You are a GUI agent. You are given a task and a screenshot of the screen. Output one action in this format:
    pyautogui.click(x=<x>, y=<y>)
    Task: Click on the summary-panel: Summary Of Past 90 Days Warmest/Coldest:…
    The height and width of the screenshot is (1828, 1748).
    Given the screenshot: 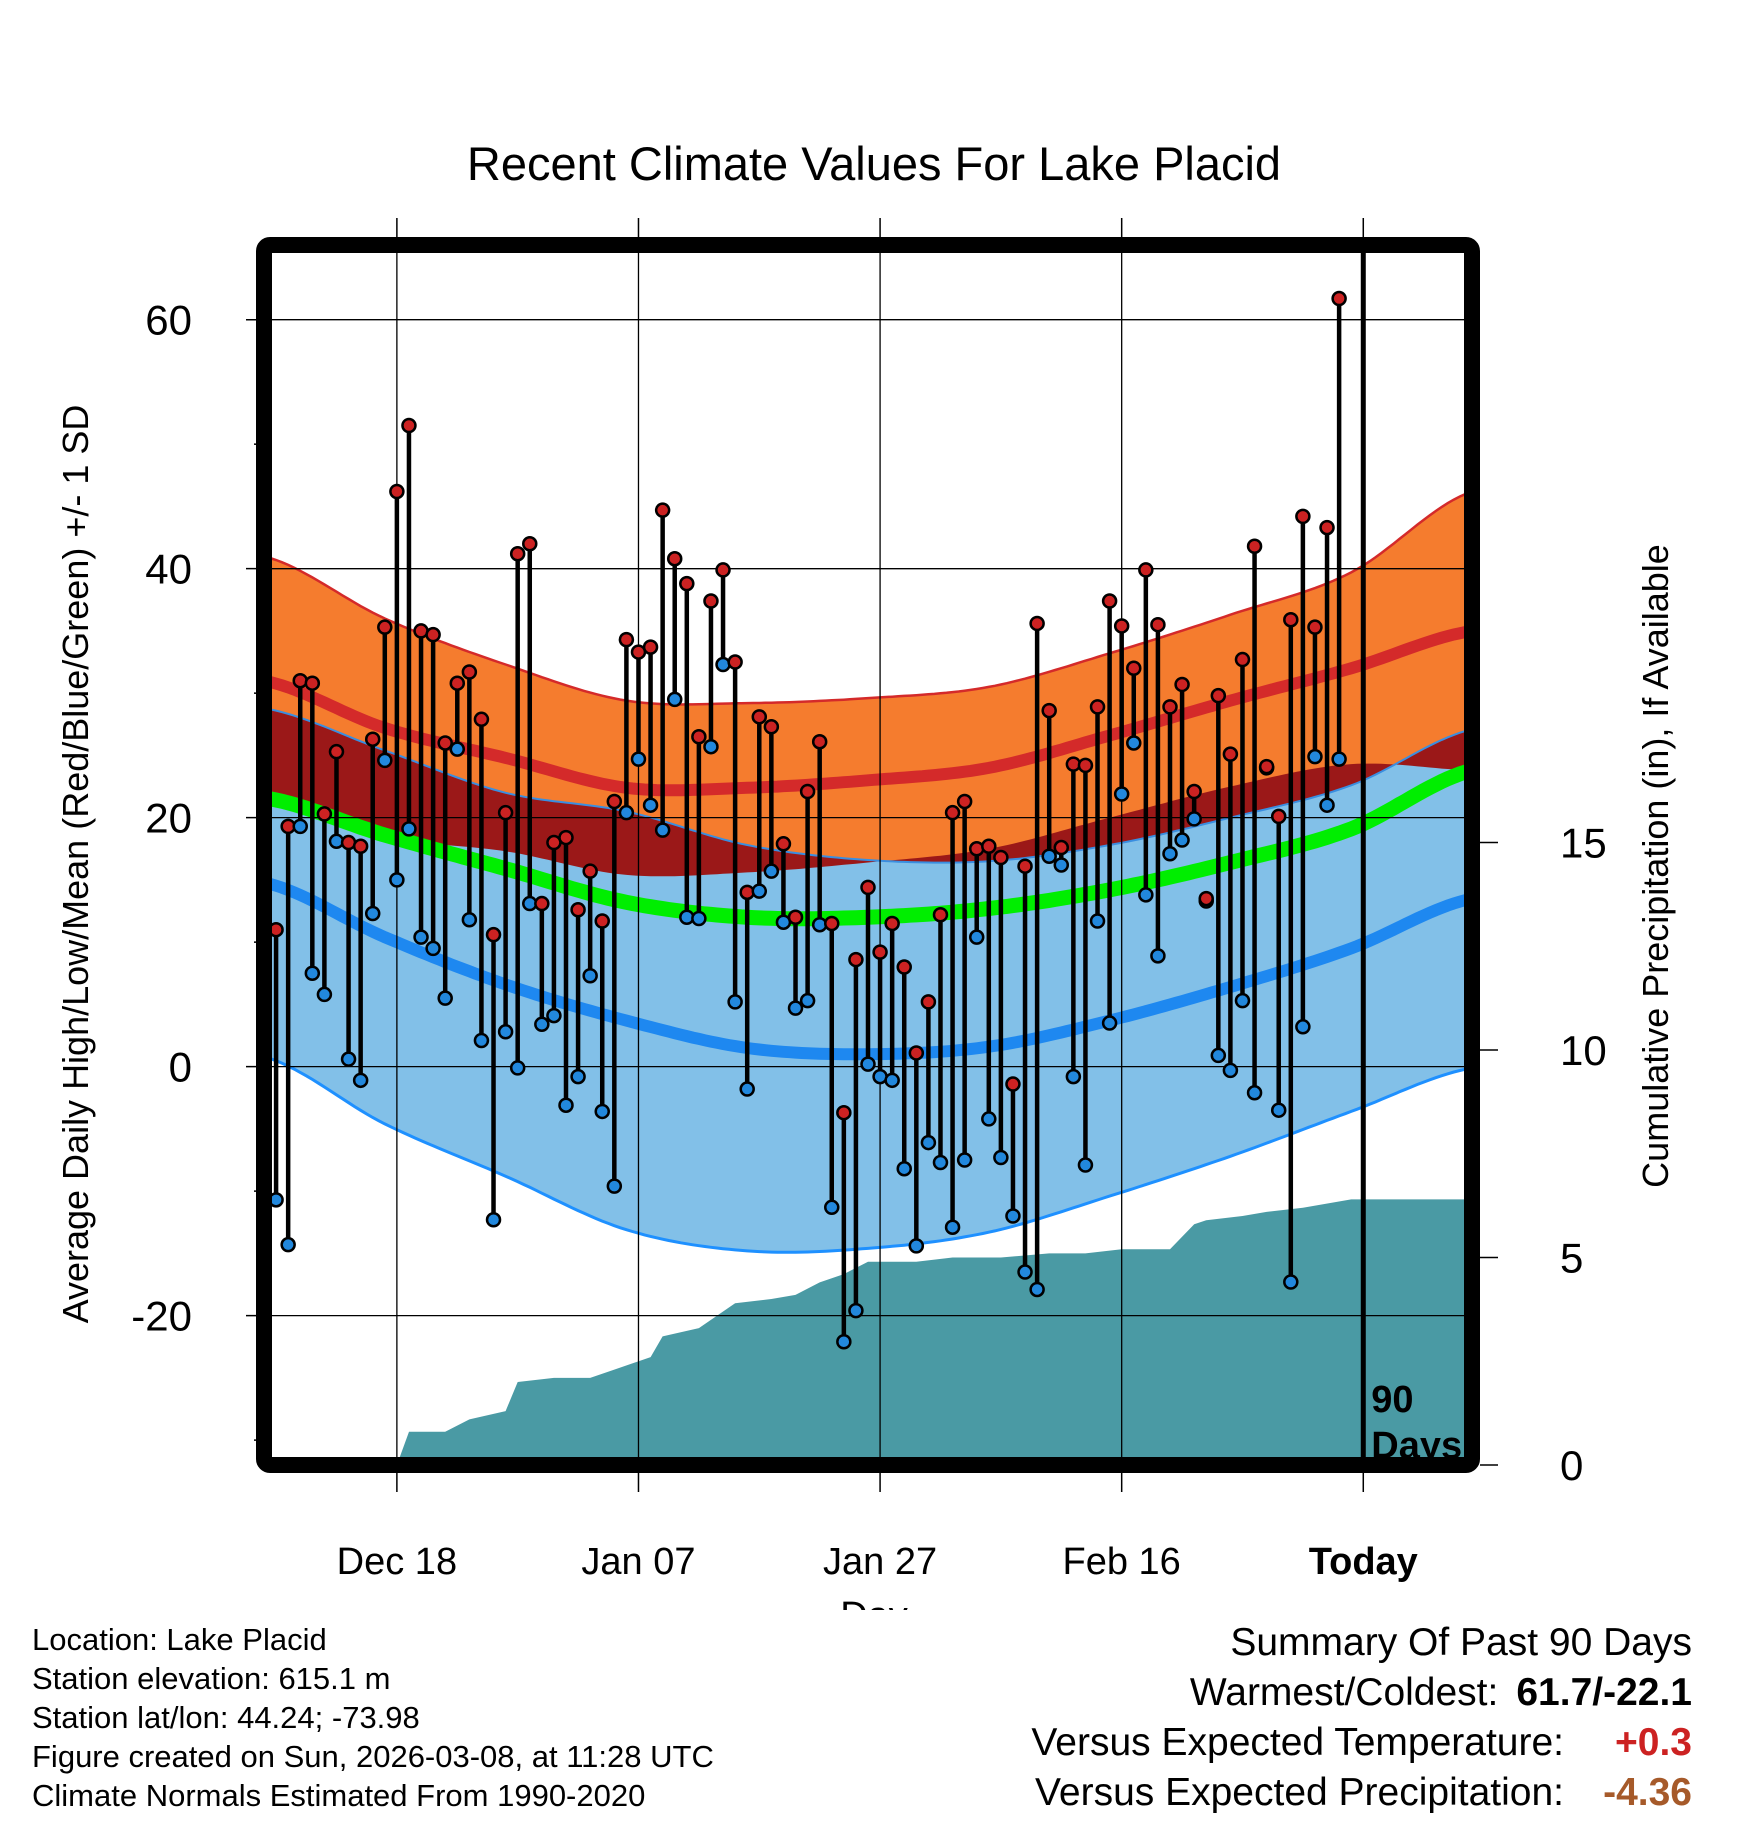 What is the action you would take?
    pyautogui.click(x=1361, y=1718)
    